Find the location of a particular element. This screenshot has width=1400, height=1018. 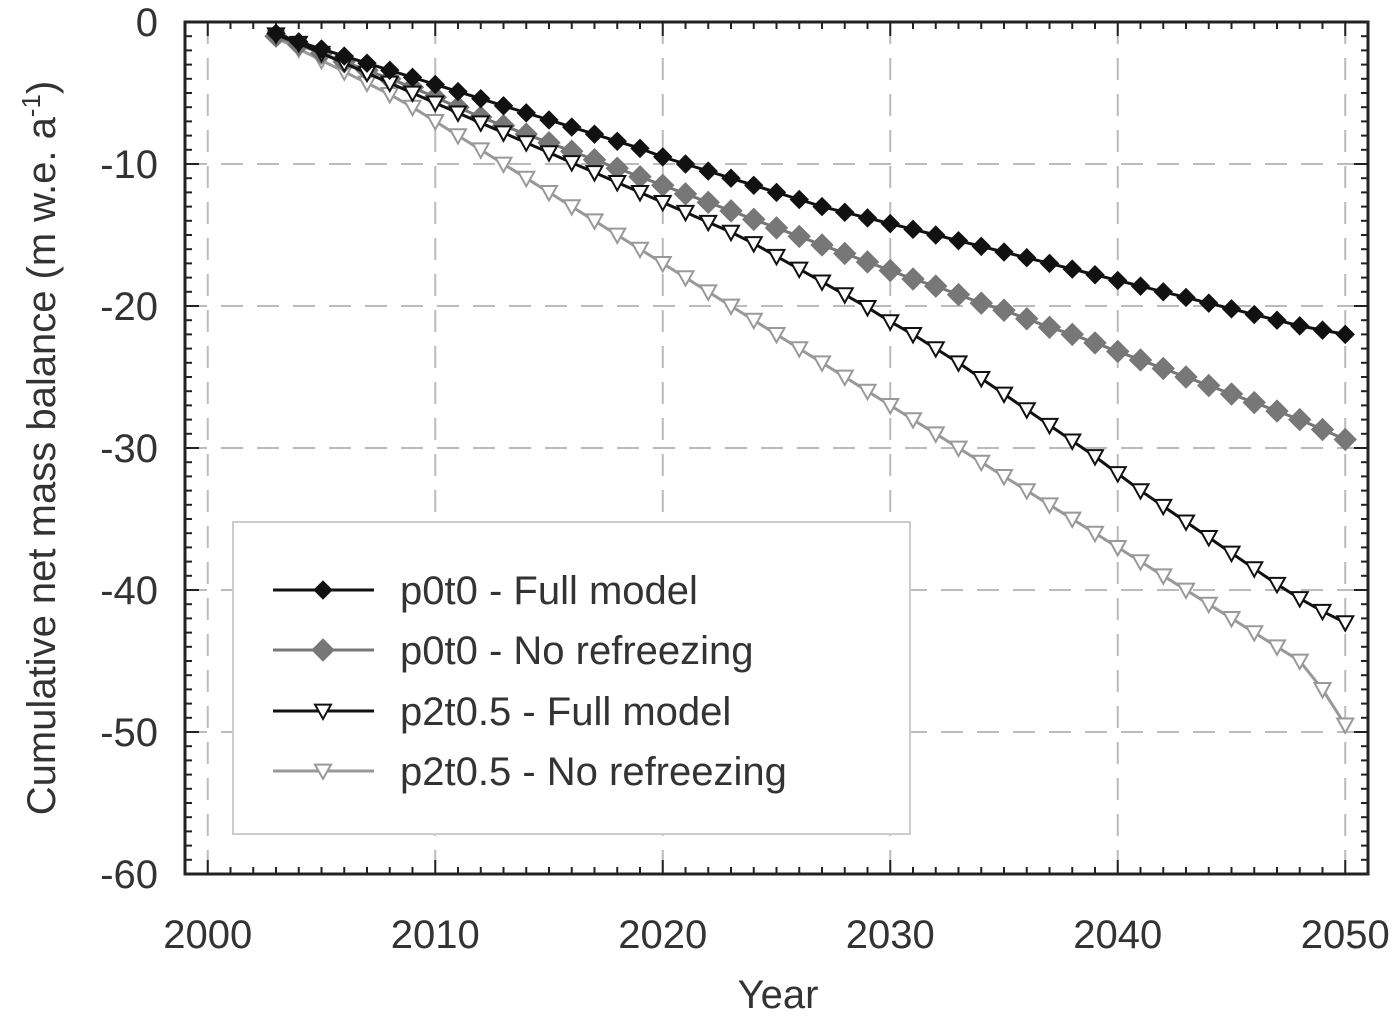

x-axis-label: Year is located at coordinates (778, 995).